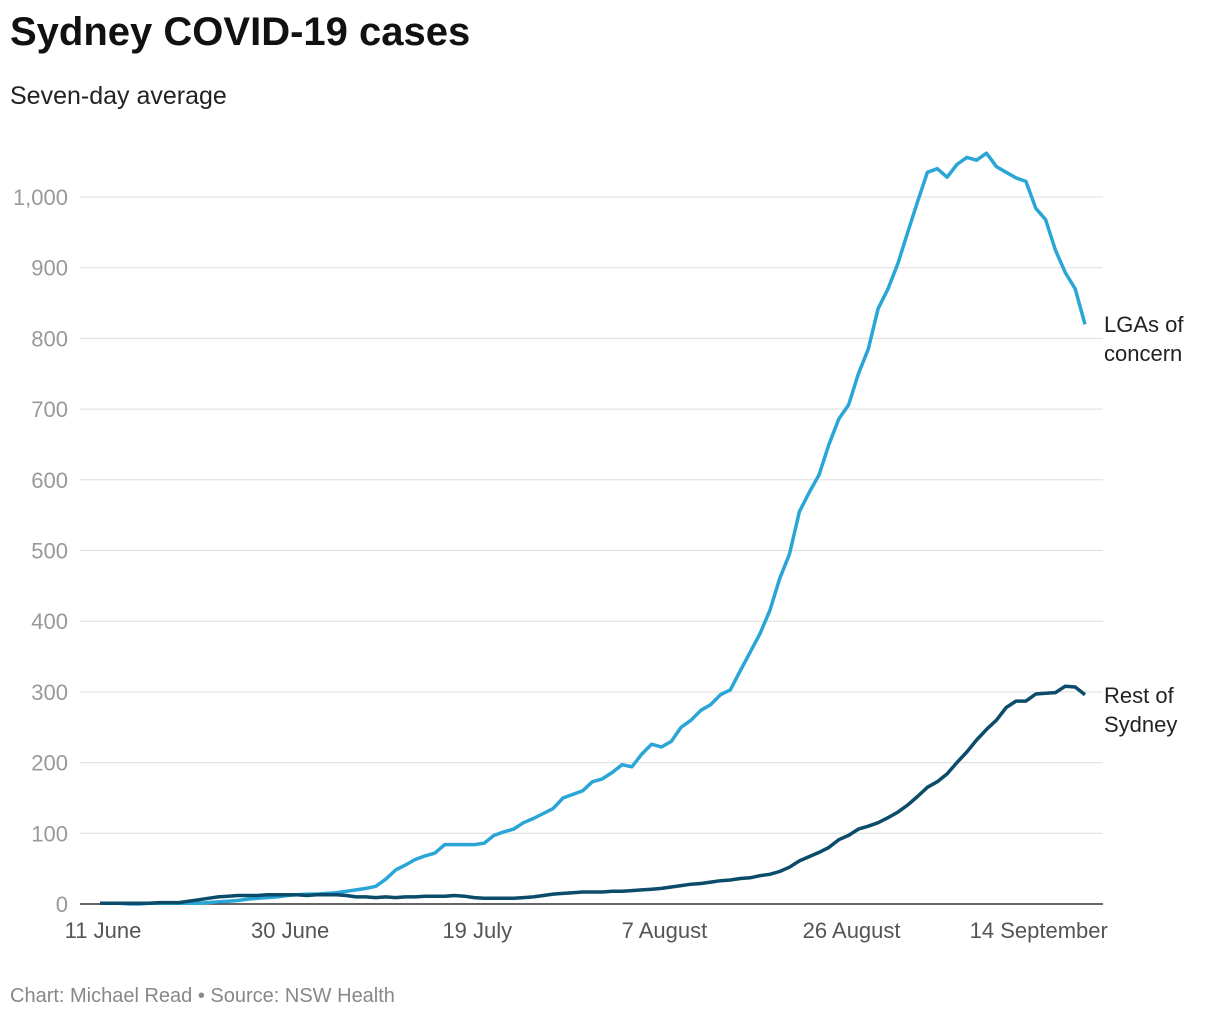  Describe the element at coordinates (49, 763) in the screenshot. I see `y-tick-label: 200` at that location.